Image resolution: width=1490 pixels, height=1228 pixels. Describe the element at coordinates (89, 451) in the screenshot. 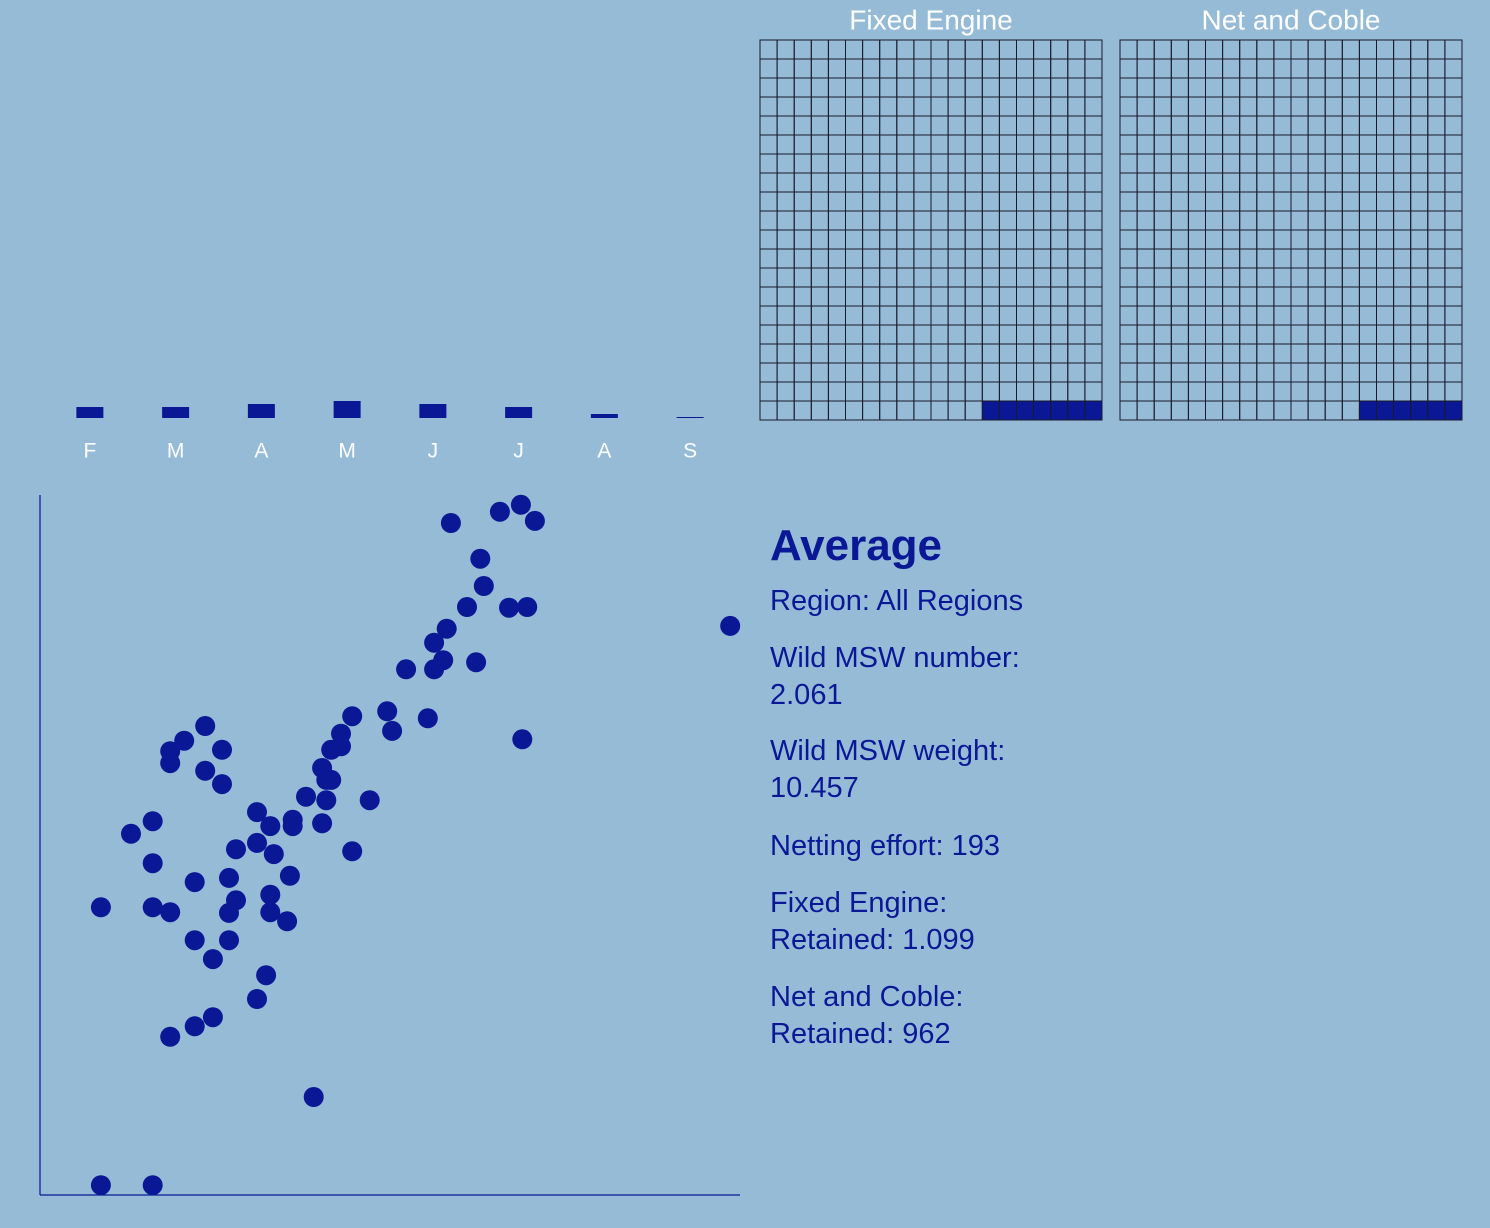

I see `x-tick-label: F` at that location.